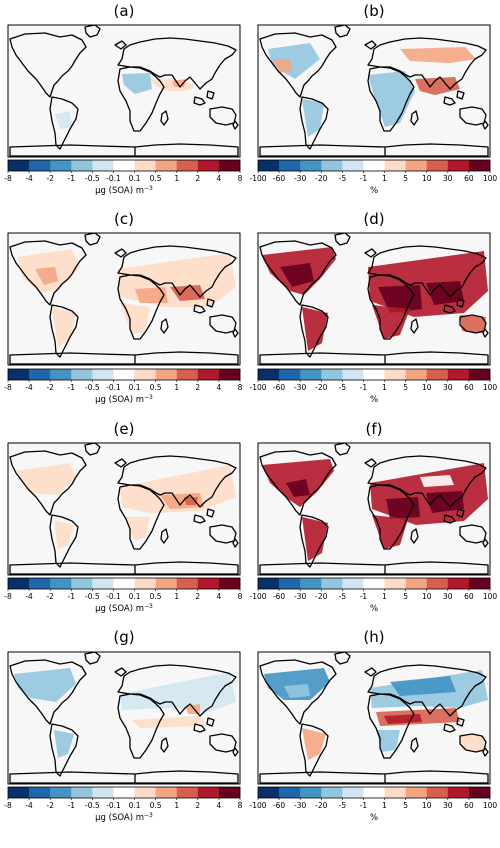 This screenshot has height=848, width=500. Describe the element at coordinates (300, 596) in the screenshot. I see `colorbar-tick-label: -30` at that location.